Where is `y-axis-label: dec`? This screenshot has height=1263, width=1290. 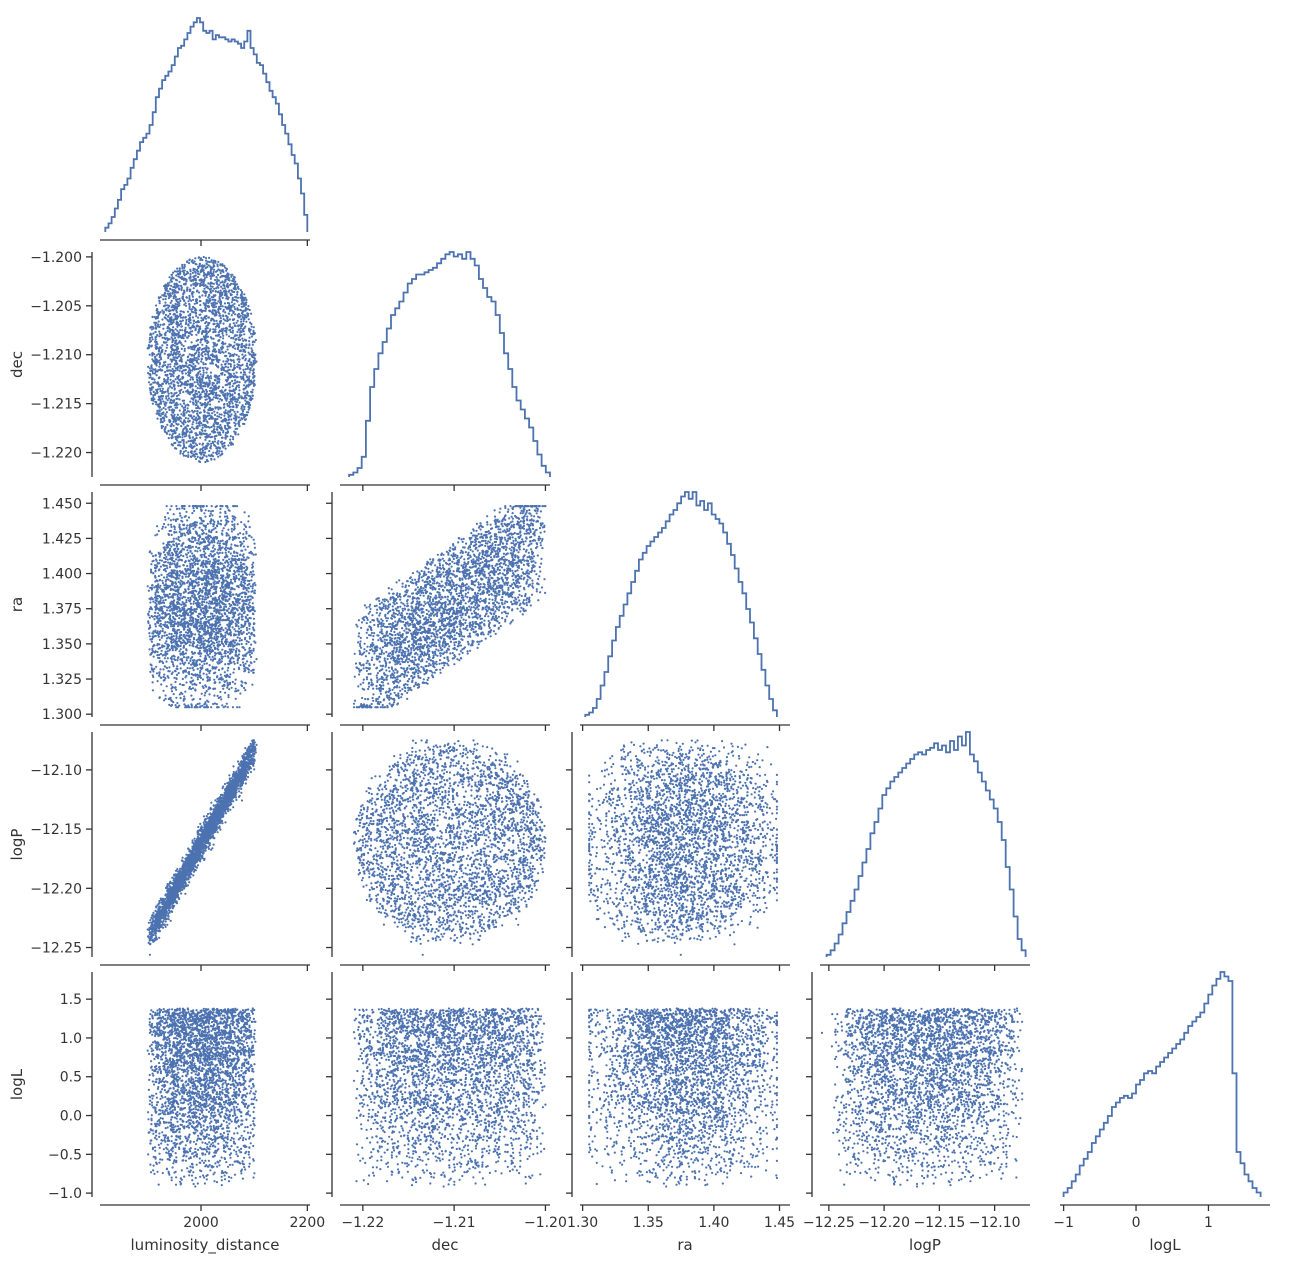
y-axis-label: dec is located at coordinates (17, 364).